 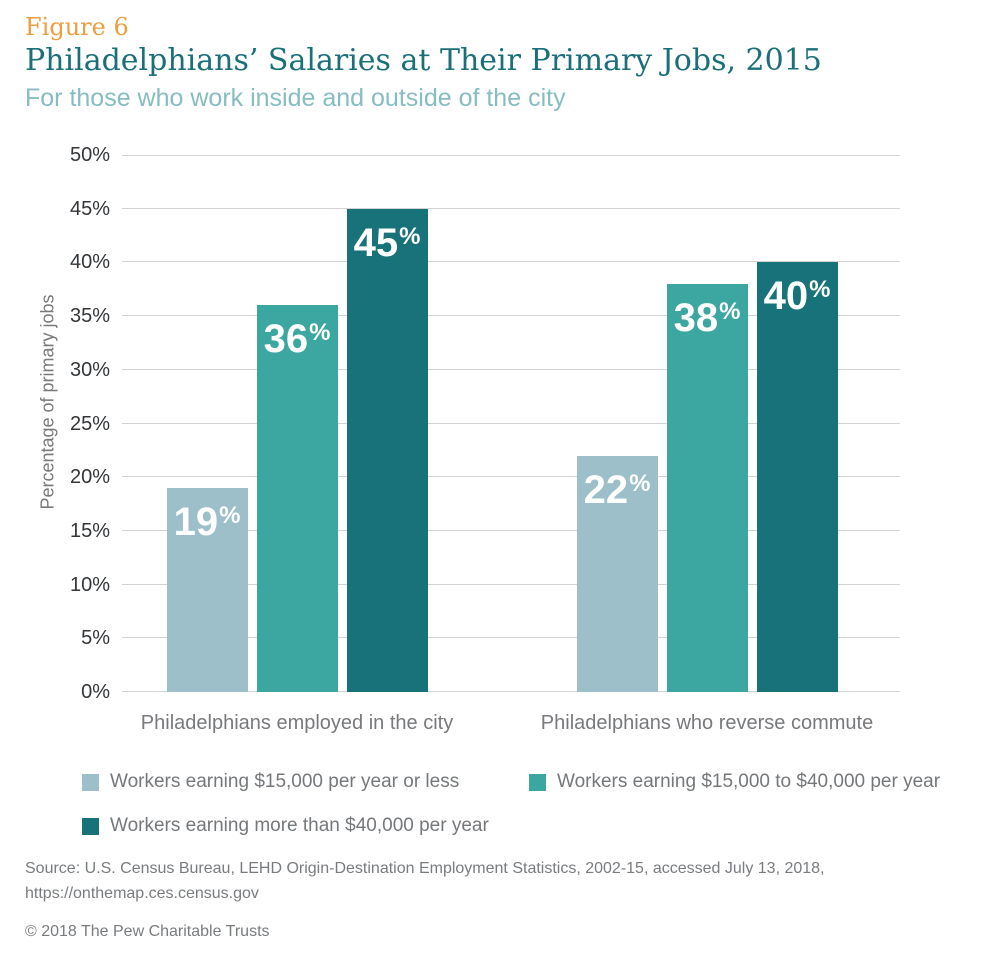 I want to click on y-tick-label: 20%, so click(x=89, y=477).